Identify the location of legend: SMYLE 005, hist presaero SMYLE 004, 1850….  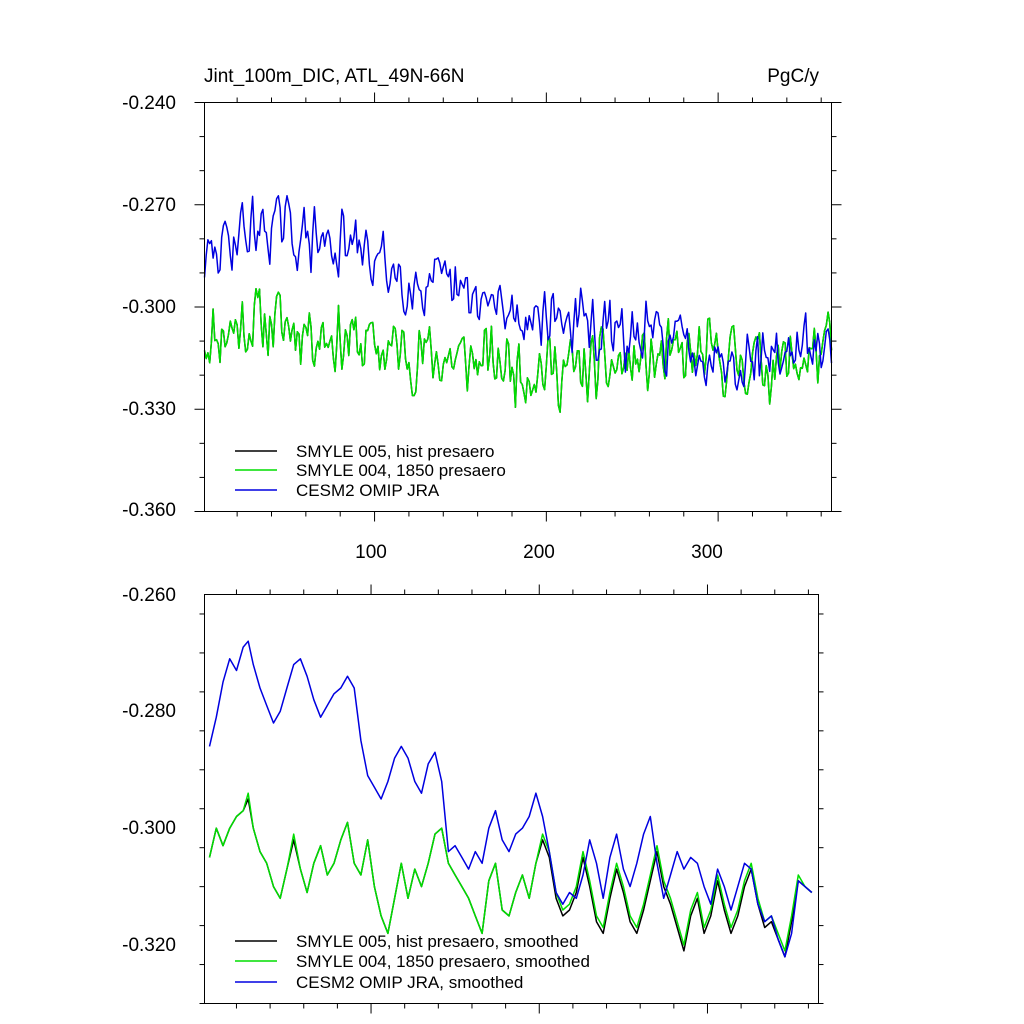
(370, 471).